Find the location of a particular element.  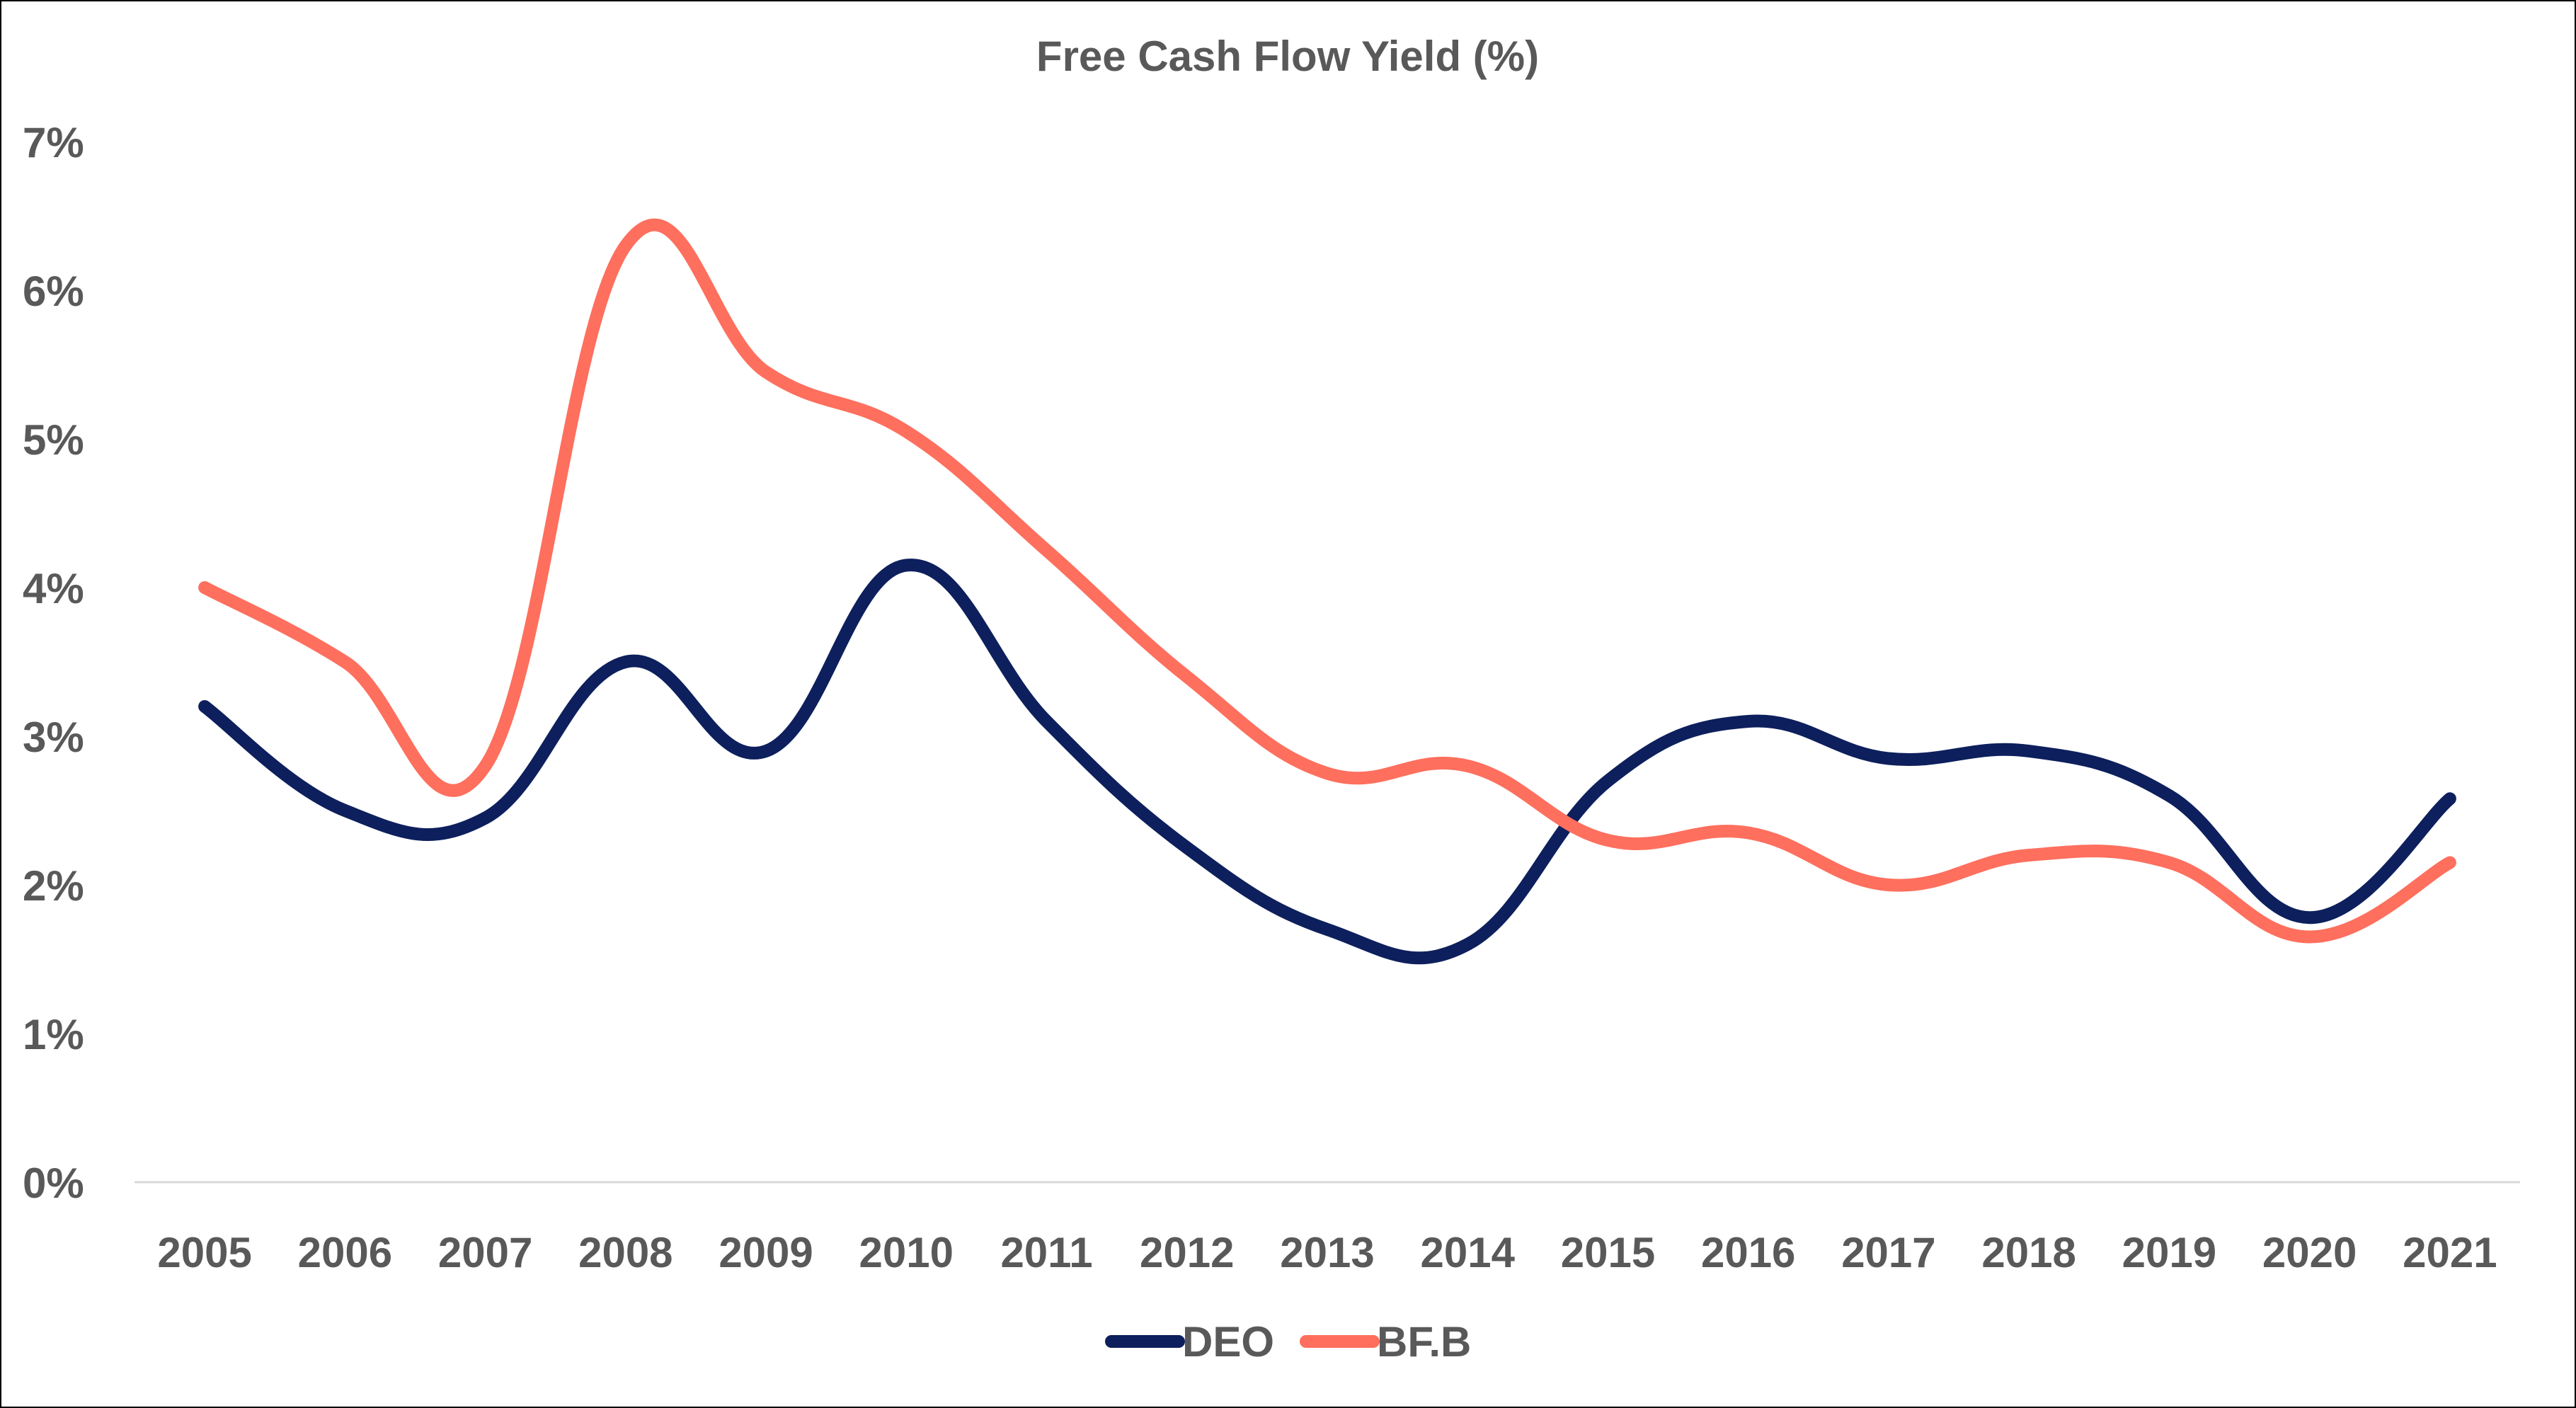

x-tick-label: 2012 is located at coordinates (1187, 1252).